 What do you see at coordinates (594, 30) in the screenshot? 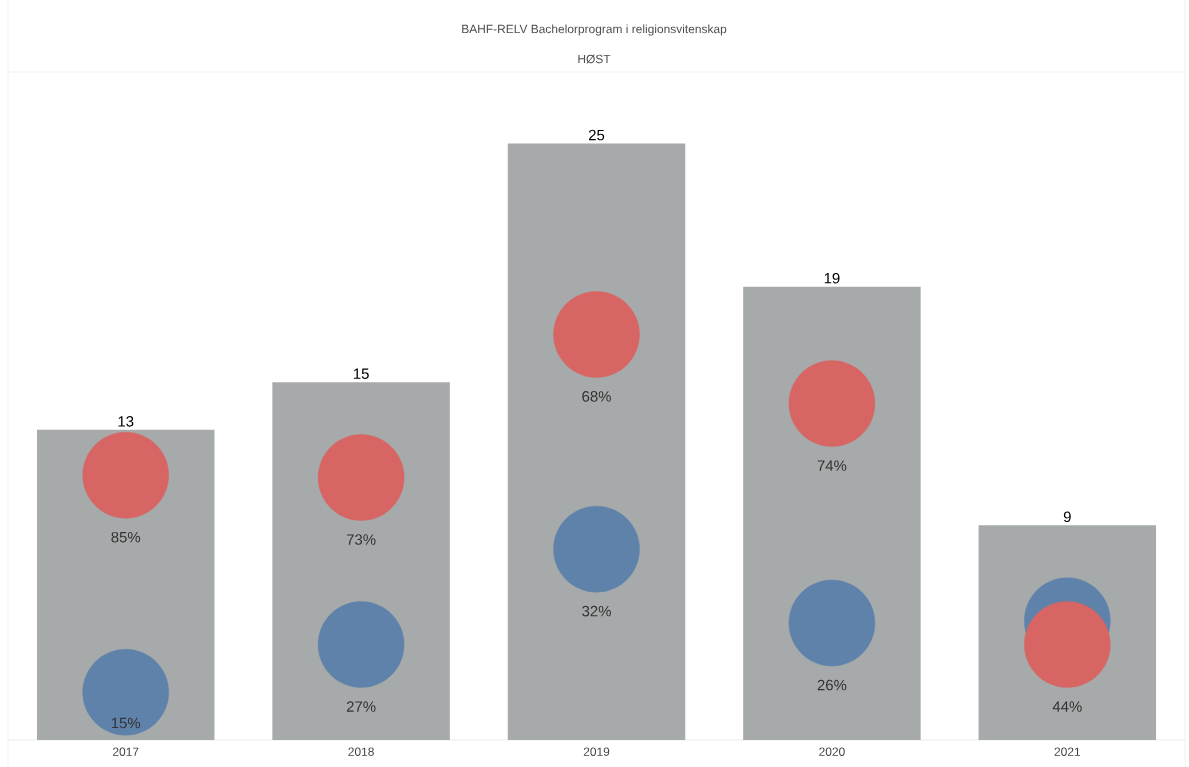
I see `chart-title: BAHF-RELV Bachelorprogram i religionsvitenskap` at bounding box center [594, 30].